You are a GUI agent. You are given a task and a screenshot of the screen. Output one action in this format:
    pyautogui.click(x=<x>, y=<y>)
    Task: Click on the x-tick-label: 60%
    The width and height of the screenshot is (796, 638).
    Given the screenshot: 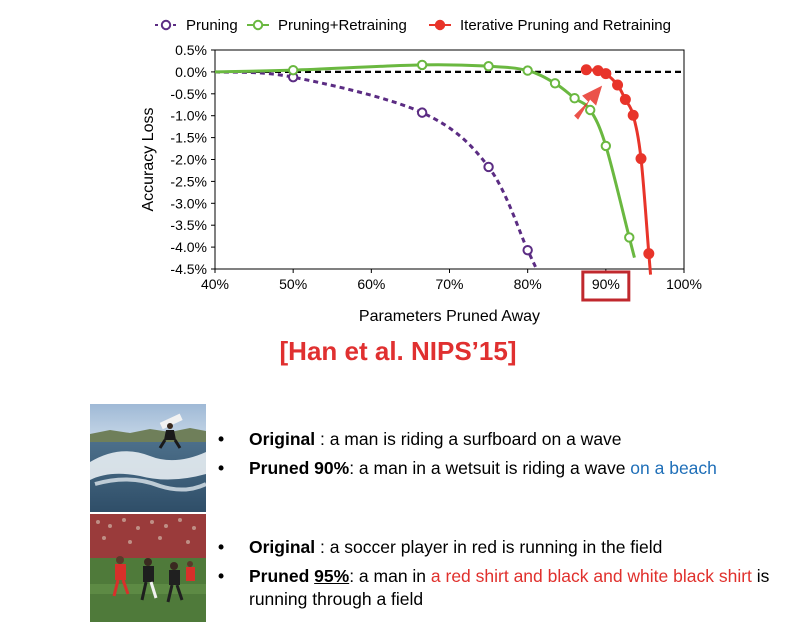 What is the action you would take?
    pyautogui.click(x=371, y=284)
    